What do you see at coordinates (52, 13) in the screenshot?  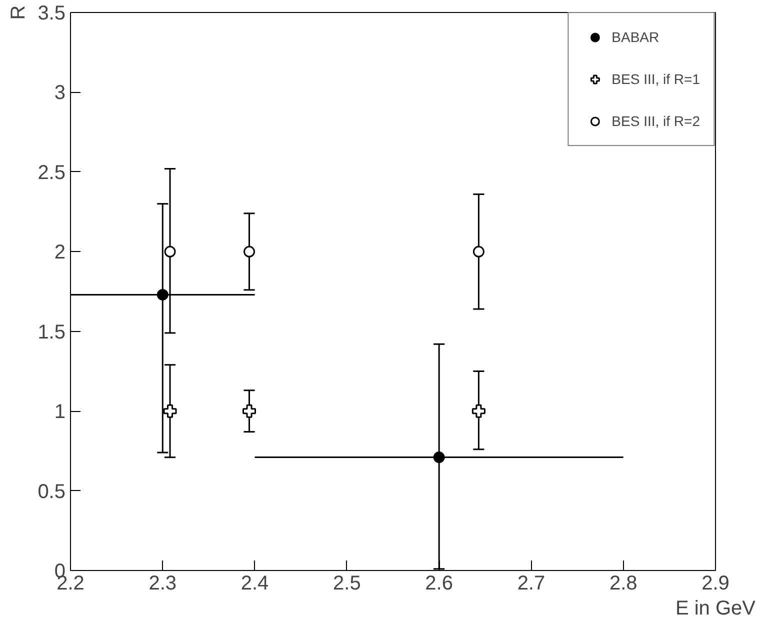 I see `y-tick-label: 3.5` at bounding box center [52, 13].